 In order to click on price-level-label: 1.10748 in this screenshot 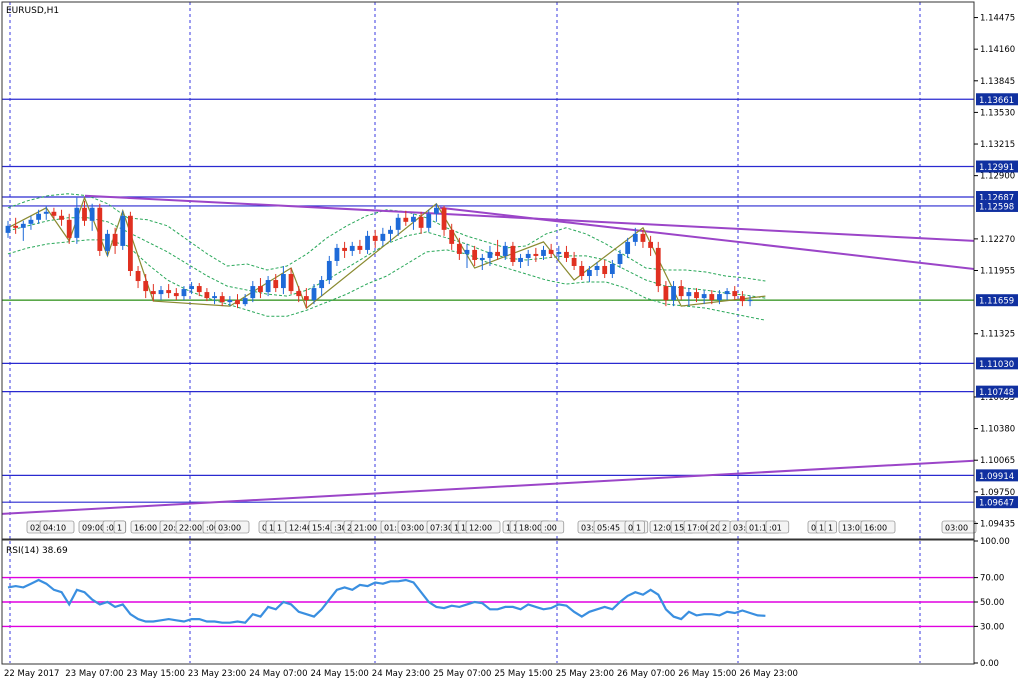, I will do `click(996, 393)`.